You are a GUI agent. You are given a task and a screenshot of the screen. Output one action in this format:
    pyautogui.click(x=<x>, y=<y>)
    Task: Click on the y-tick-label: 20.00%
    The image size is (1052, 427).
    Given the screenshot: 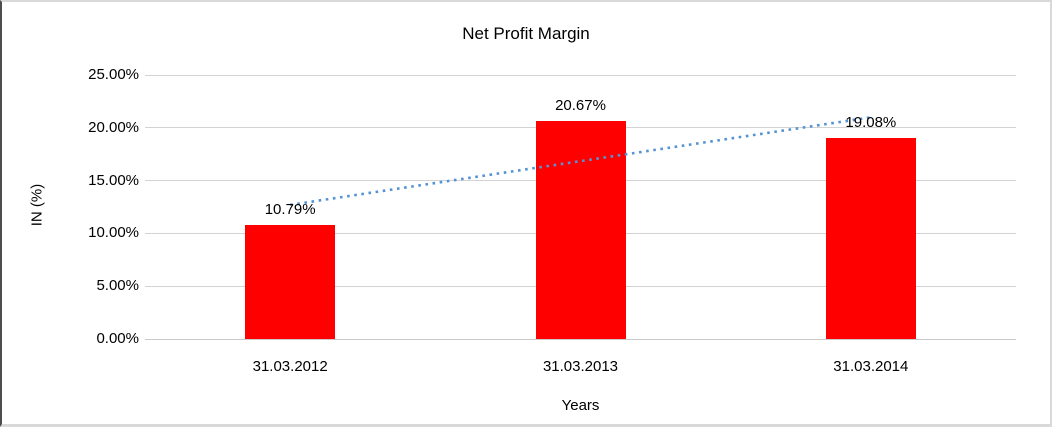 What is the action you would take?
    pyautogui.click(x=113, y=127)
    